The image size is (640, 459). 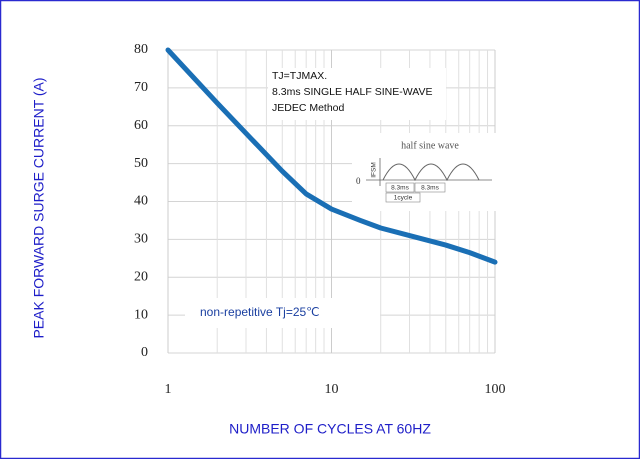 What do you see at coordinates (141, 276) in the screenshot?
I see `y-tick-label: 20` at bounding box center [141, 276].